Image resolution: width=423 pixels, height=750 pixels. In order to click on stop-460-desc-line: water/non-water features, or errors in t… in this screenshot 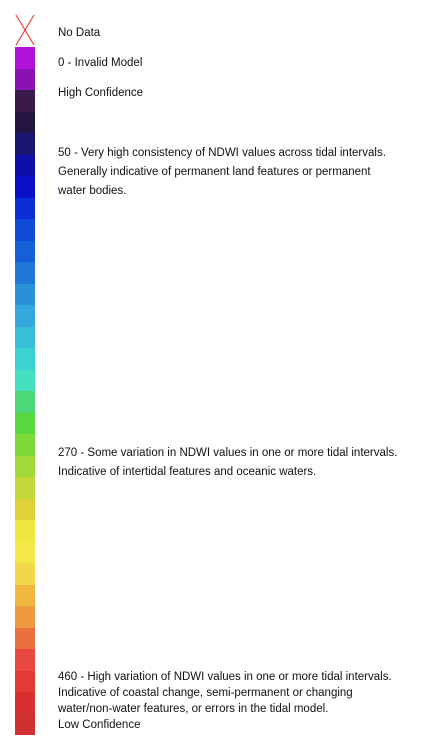, I will do `click(193, 709)`.